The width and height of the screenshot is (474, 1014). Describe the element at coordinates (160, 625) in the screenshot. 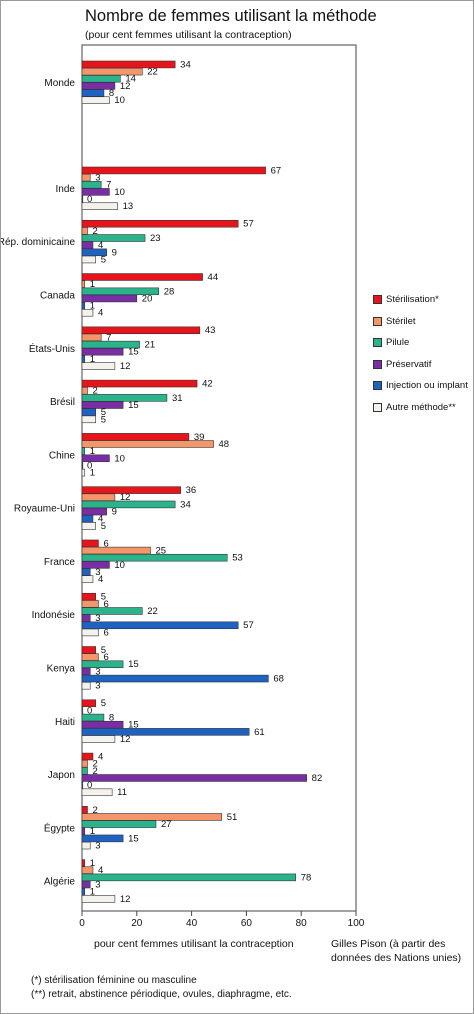

I see `bar-indonesie-injection-ou-implant` at that location.